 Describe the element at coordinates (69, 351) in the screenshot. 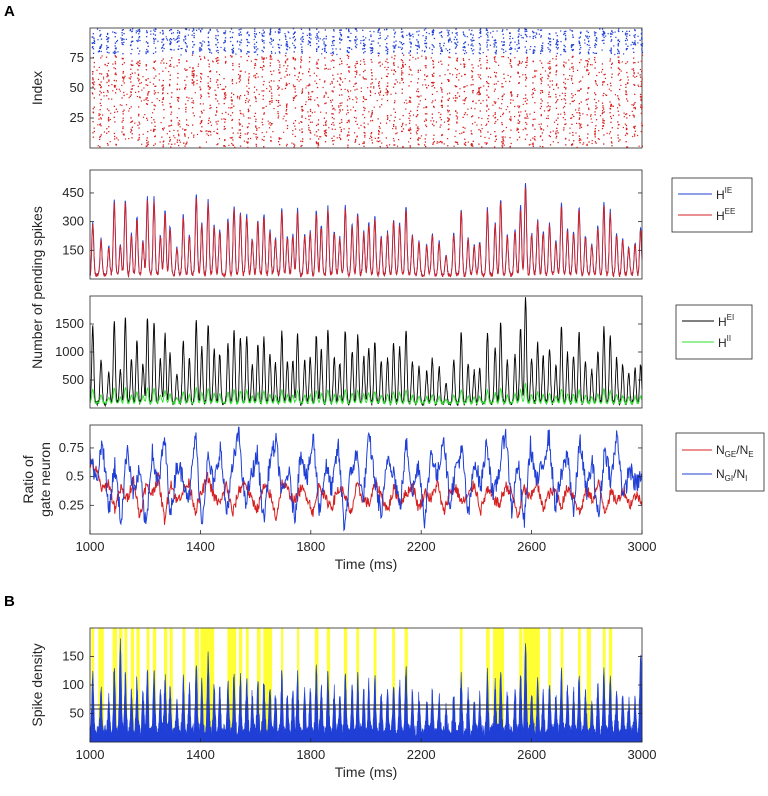

I see `pending-i-ytick-label: 1000` at that location.